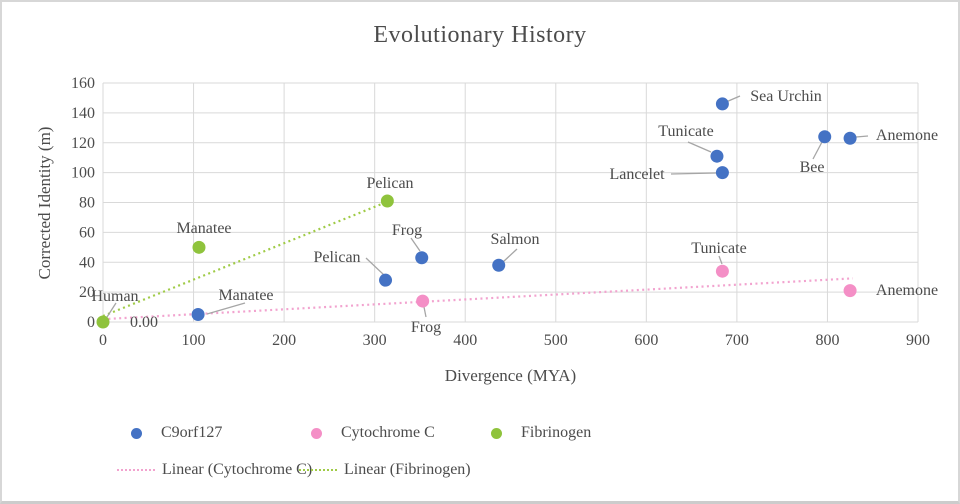  What do you see at coordinates (499, 265) in the screenshot?
I see `point-c9orf127-salmon` at bounding box center [499, 265].